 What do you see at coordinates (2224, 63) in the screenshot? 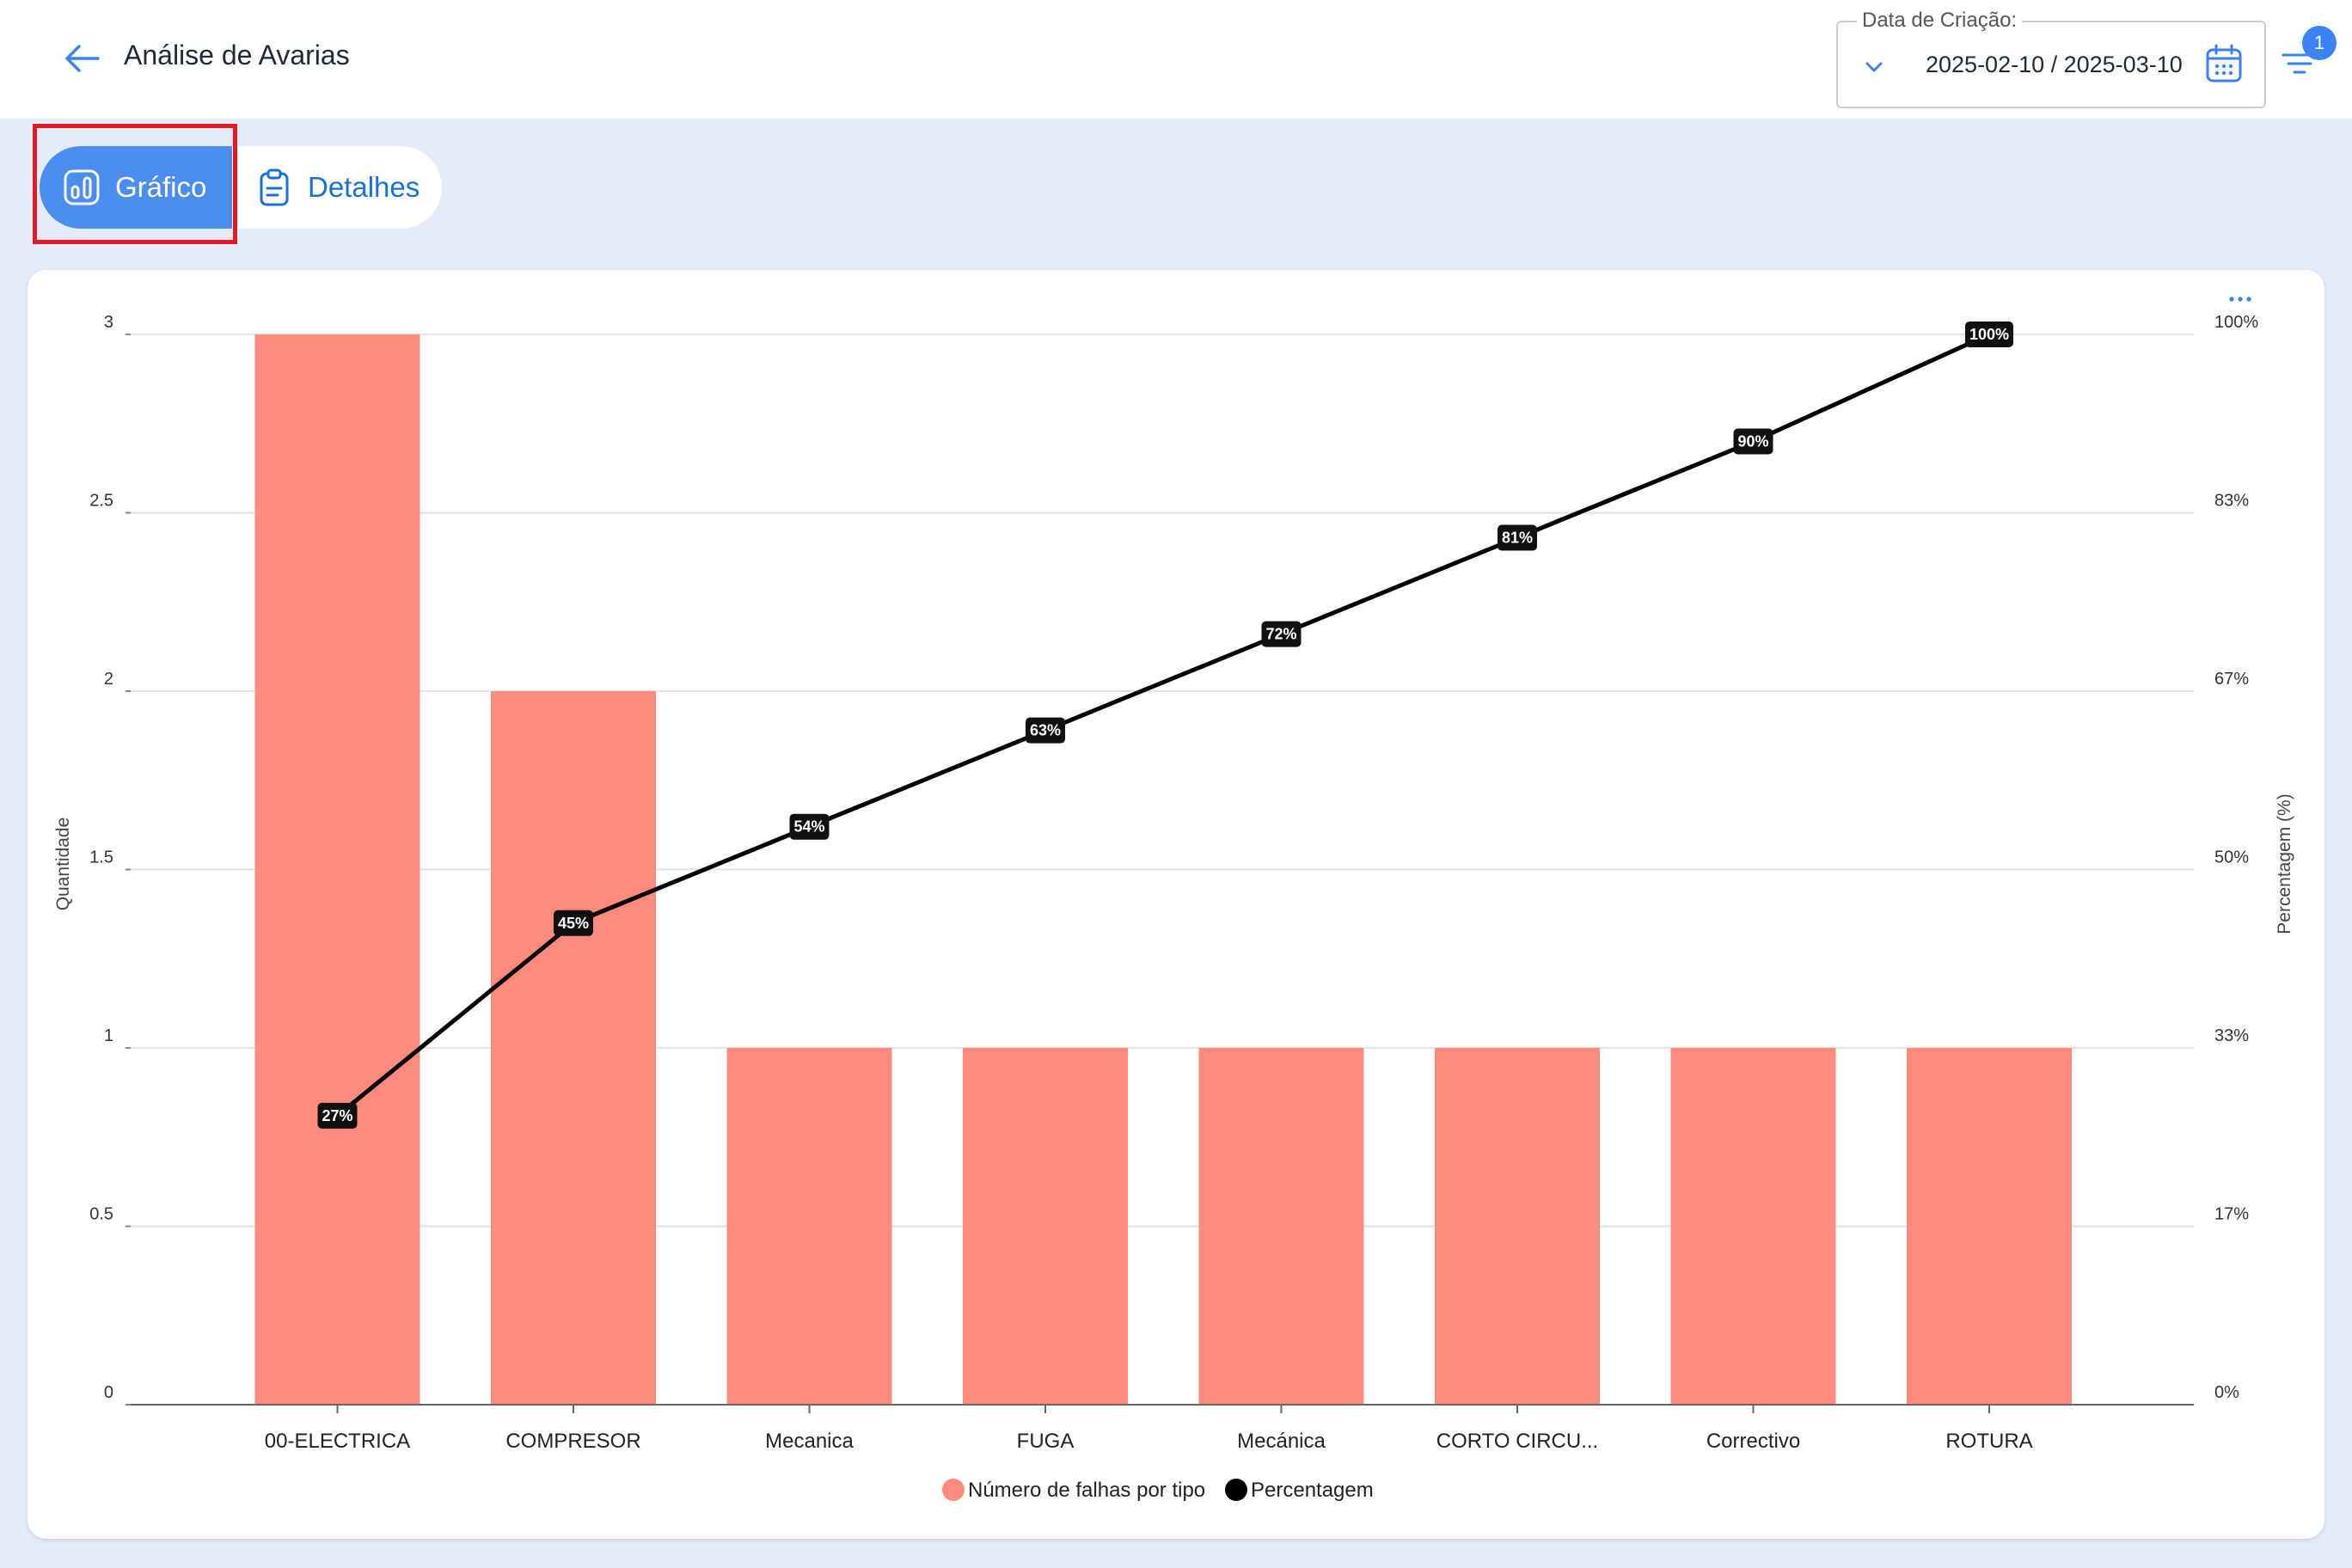
I see `calendar-icon` at bounding box center [2224, 63].